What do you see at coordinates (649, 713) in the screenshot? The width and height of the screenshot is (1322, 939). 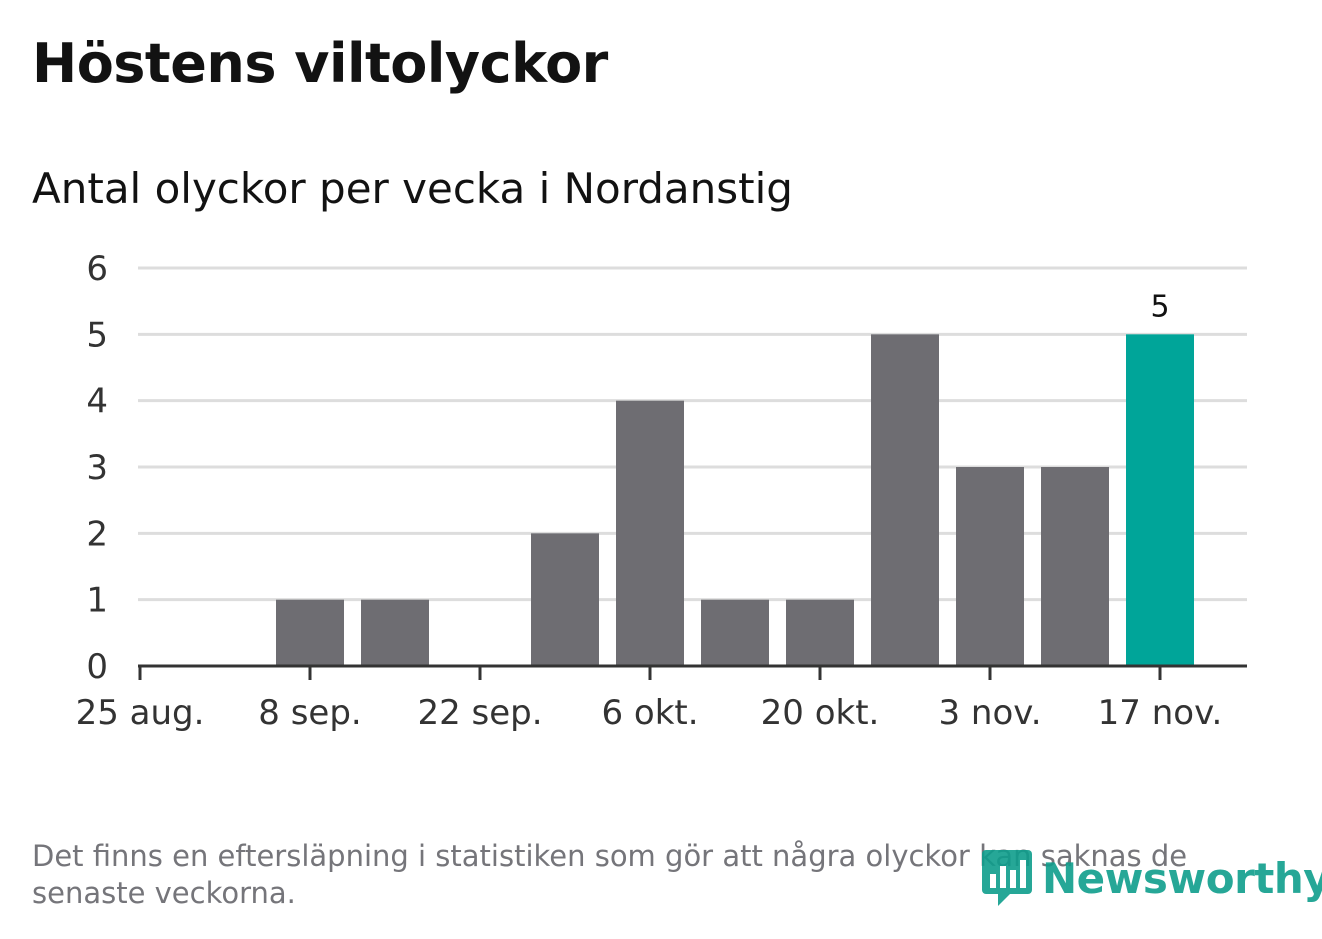 I see `x-tick-label: 6 okt.` at bounding box center [649, 713].